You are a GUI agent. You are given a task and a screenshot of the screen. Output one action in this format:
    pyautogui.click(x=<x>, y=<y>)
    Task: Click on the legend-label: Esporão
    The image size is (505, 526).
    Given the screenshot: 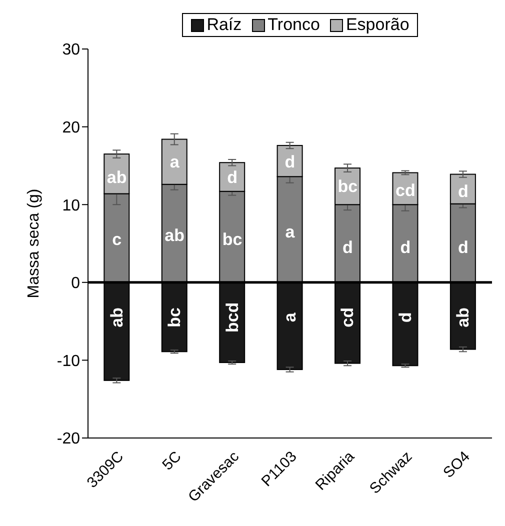 What is the action you would take?
    pyautogui.click(x=377, y=25)
    